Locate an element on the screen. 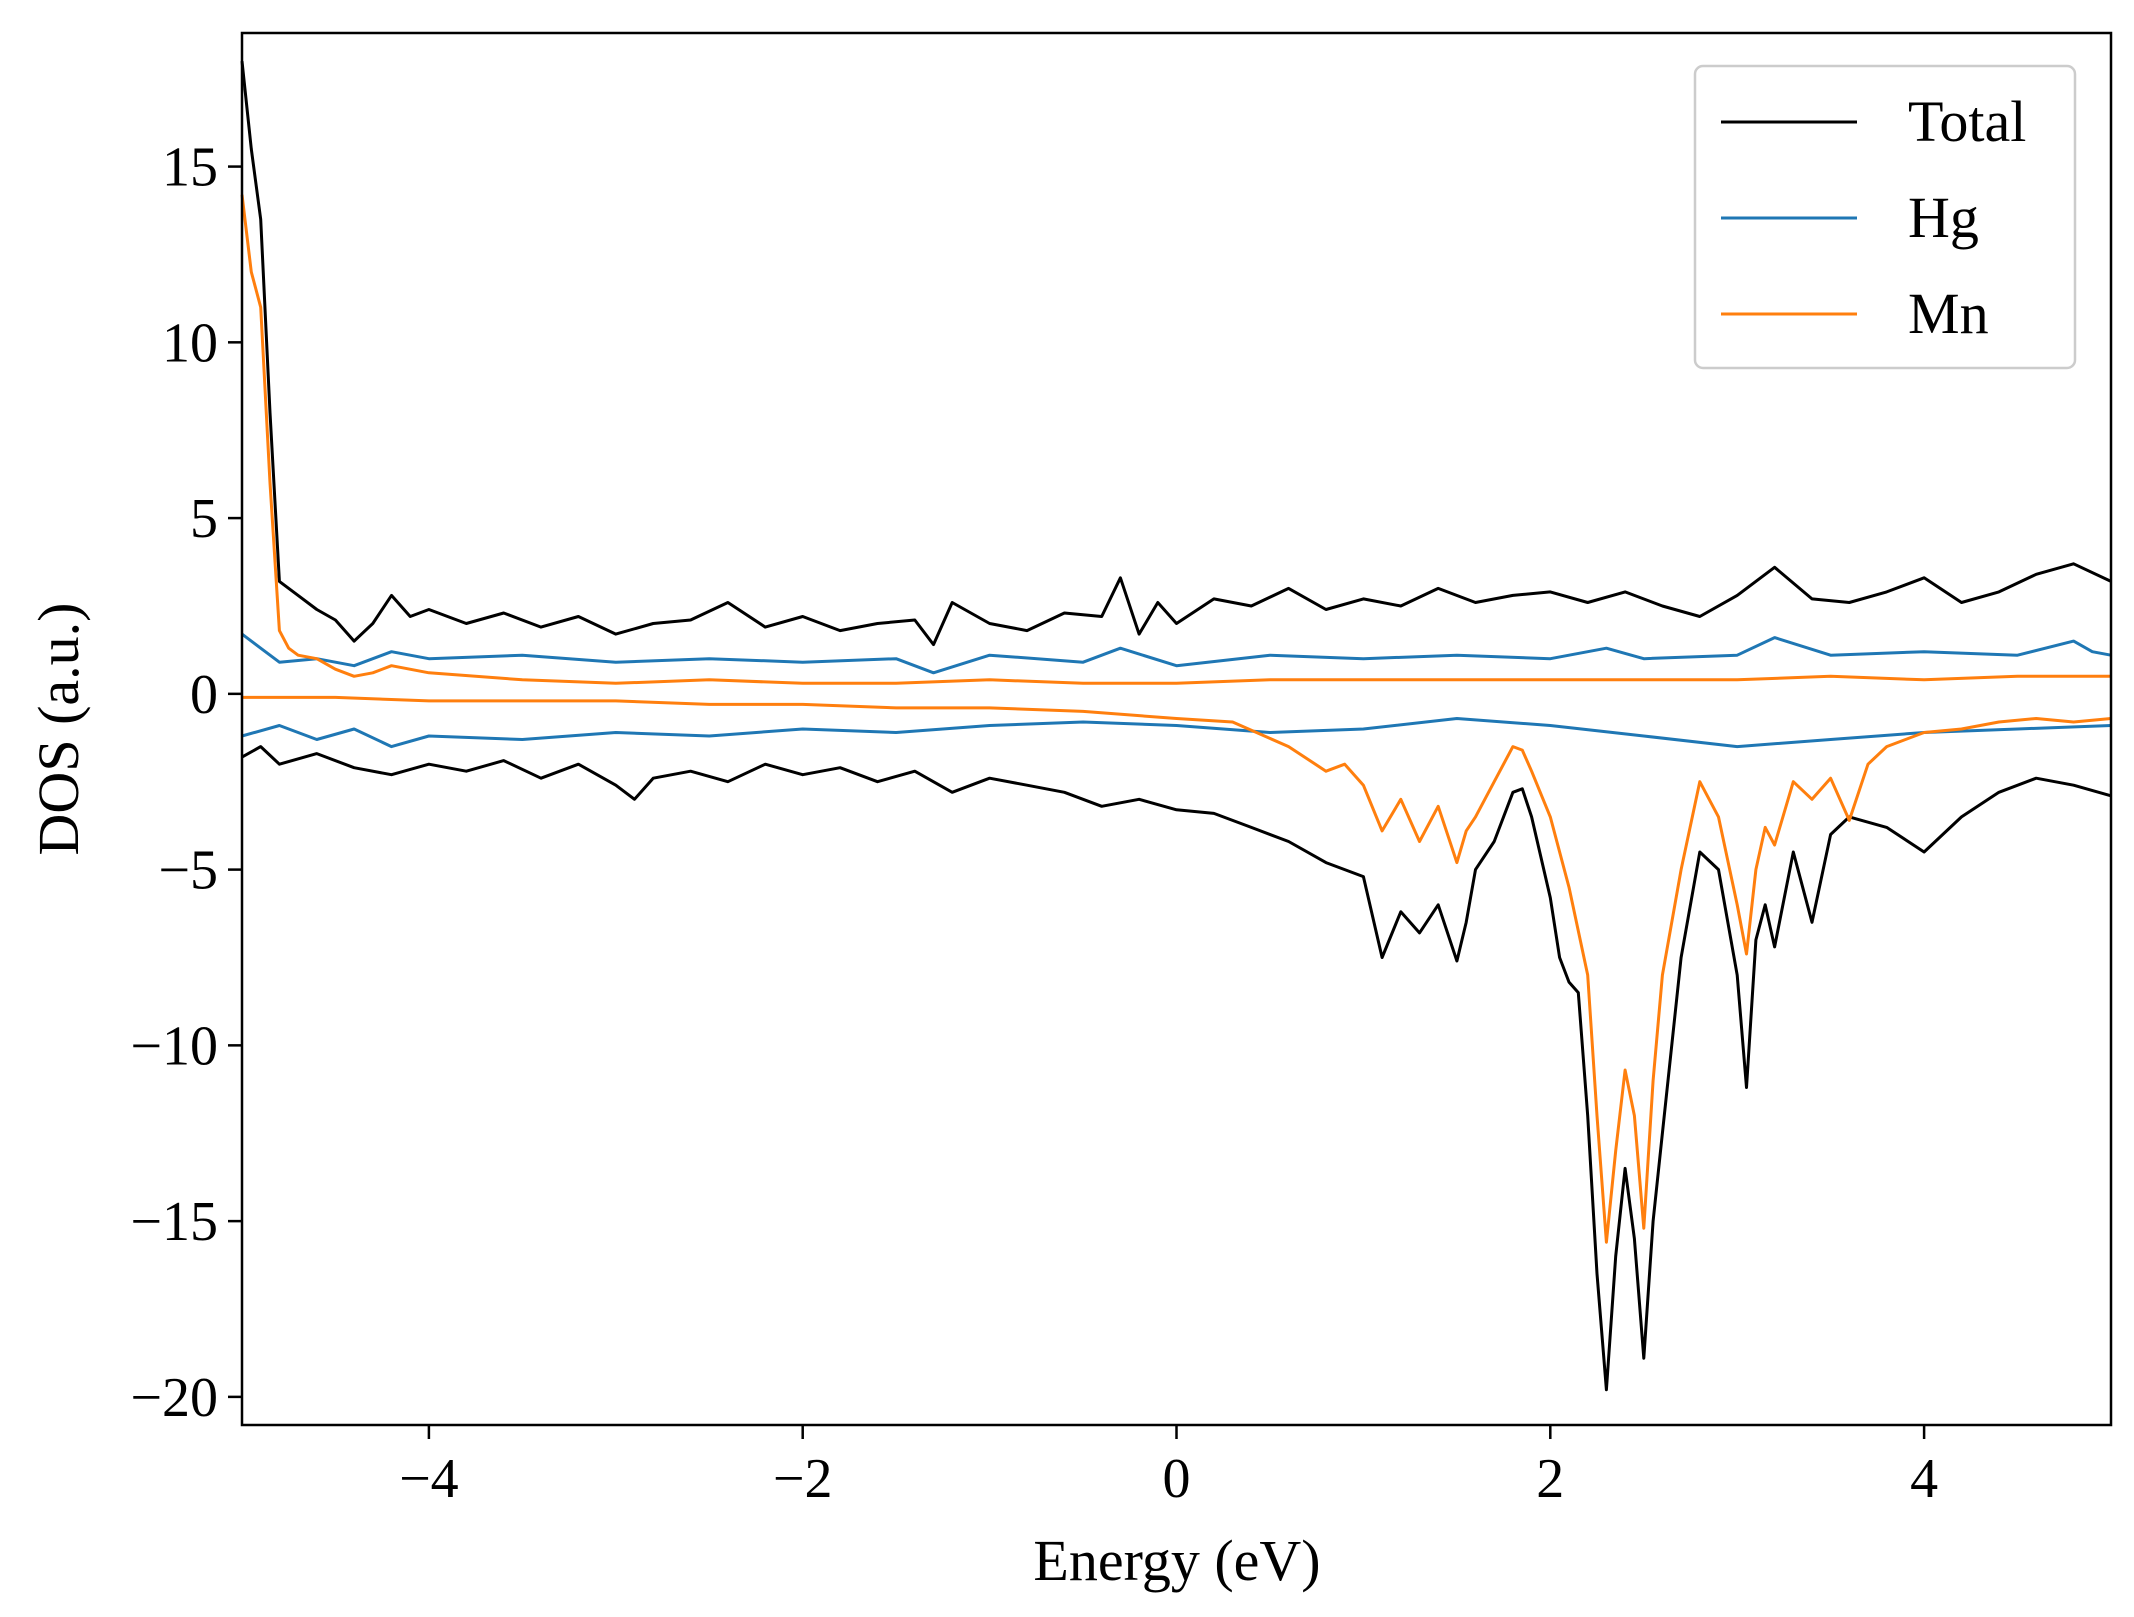 Image resolution: width=2134 pixels, height=1617 pixels. y-axis-label: DOS (a.u.) is located at coordinates (58, 729).